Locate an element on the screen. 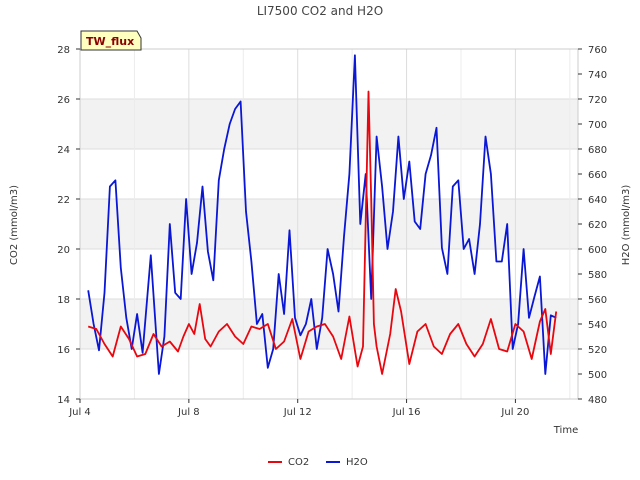 The height and width of the screenshot is (480, 640). legend: CO2 H2O is located at coordinates (318, 462).